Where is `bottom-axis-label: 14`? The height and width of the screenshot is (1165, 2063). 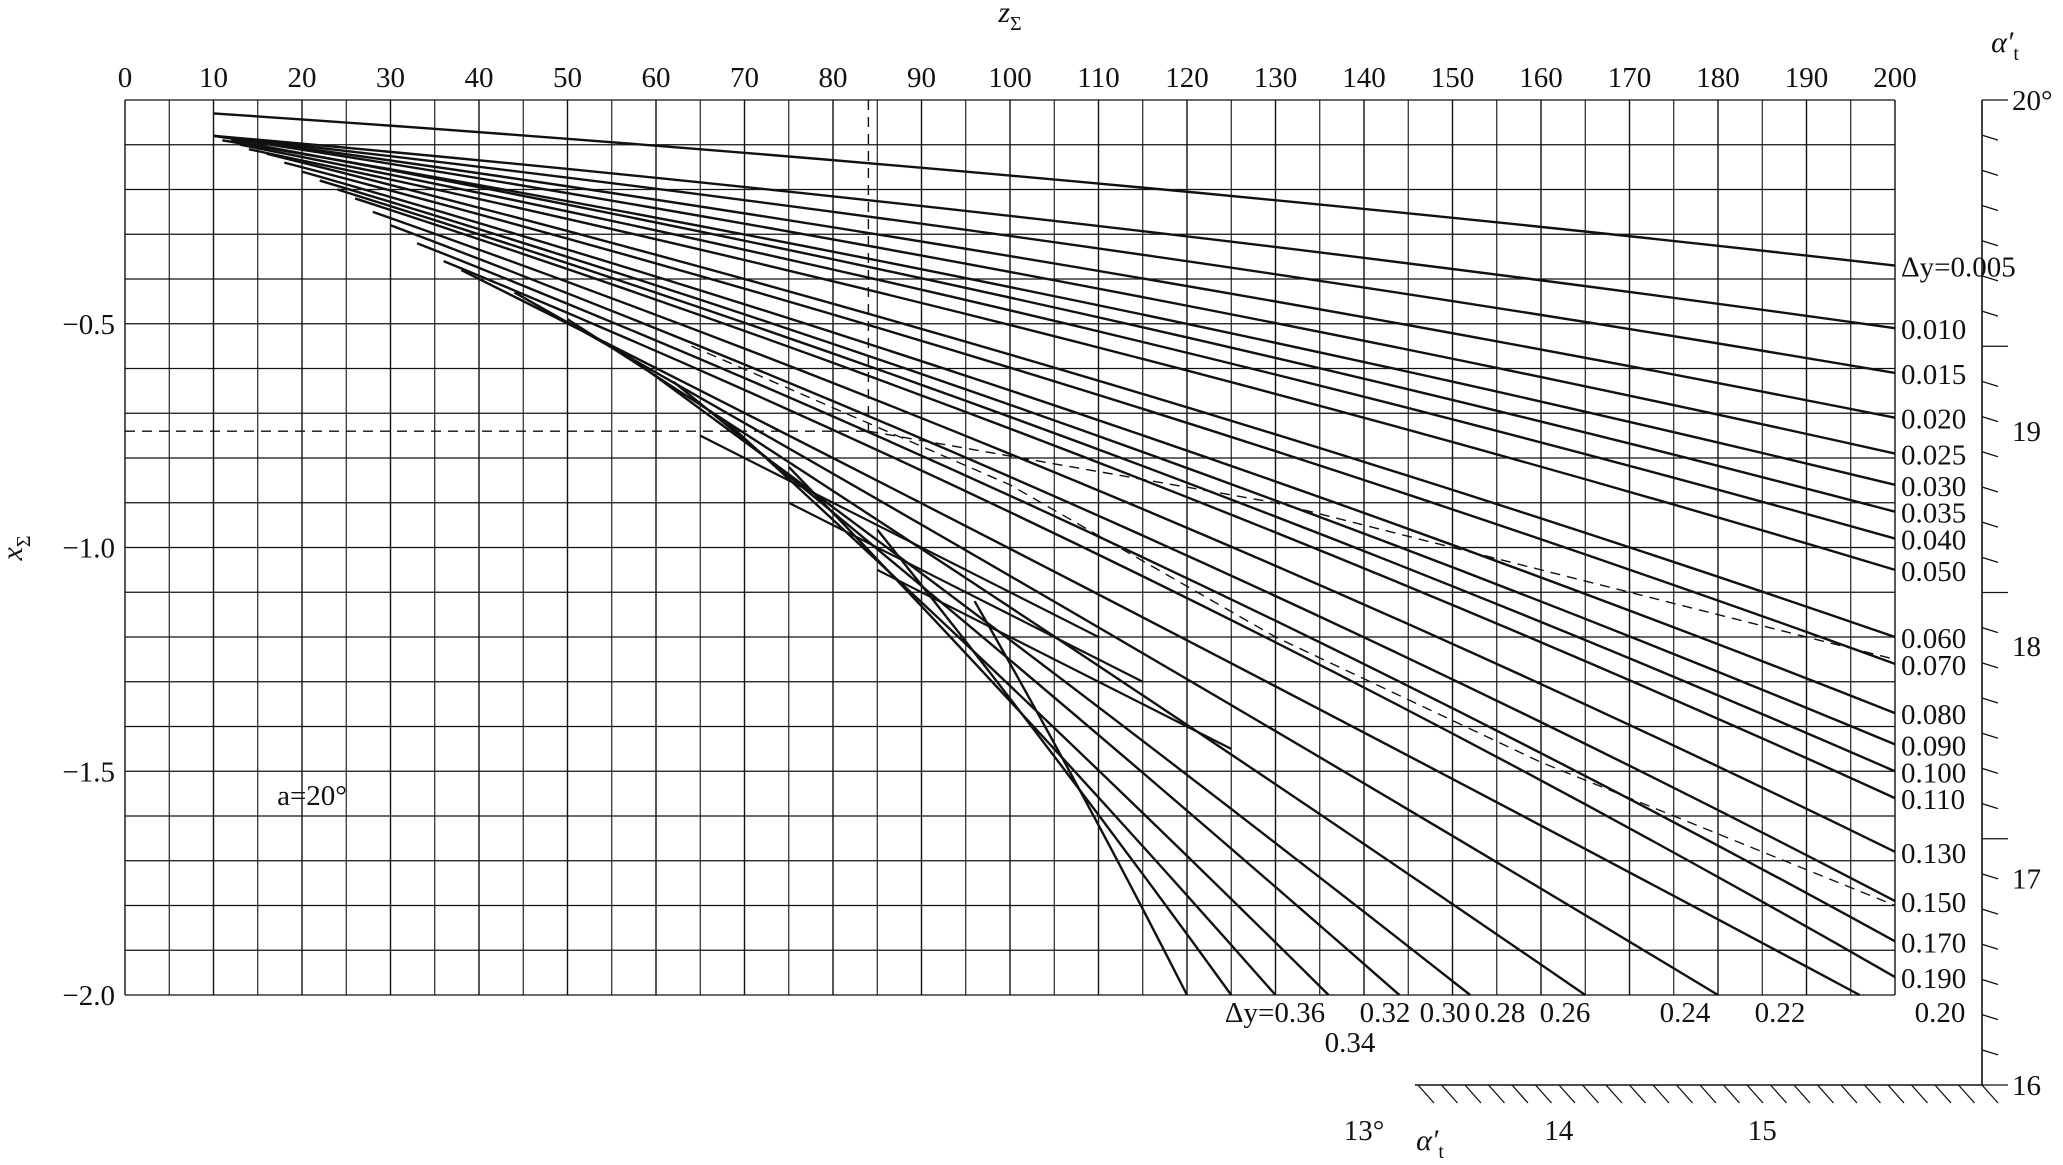
bottom-axis-label: 14 is located at coordinates (1559, 1131).